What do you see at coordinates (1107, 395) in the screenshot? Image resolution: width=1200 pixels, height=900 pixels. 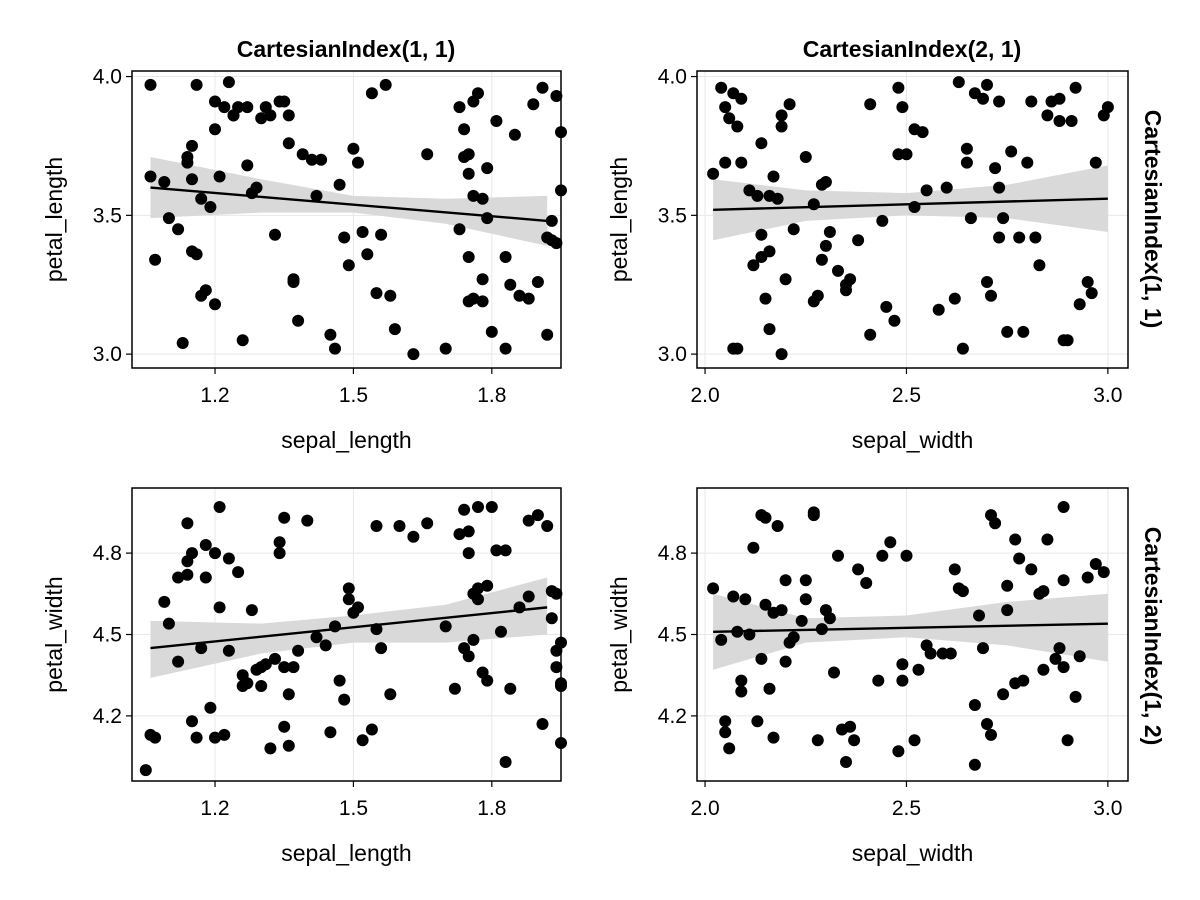 I see `x-tick-label: 3.0` at bounding box center [1107, 395].